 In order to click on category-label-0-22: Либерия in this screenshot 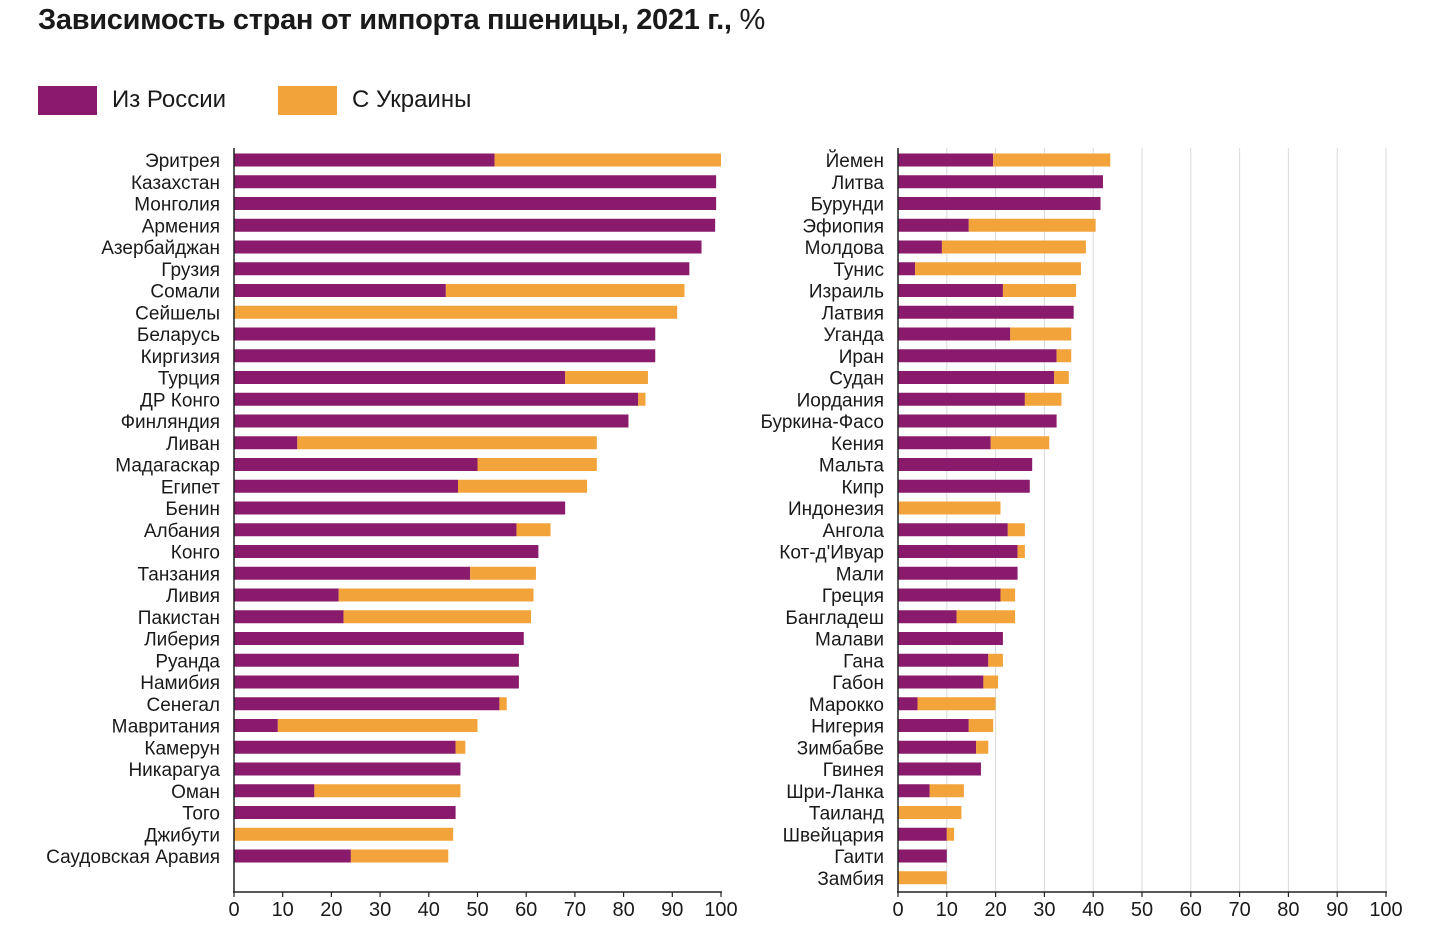, I will do `click(182, 640)`.